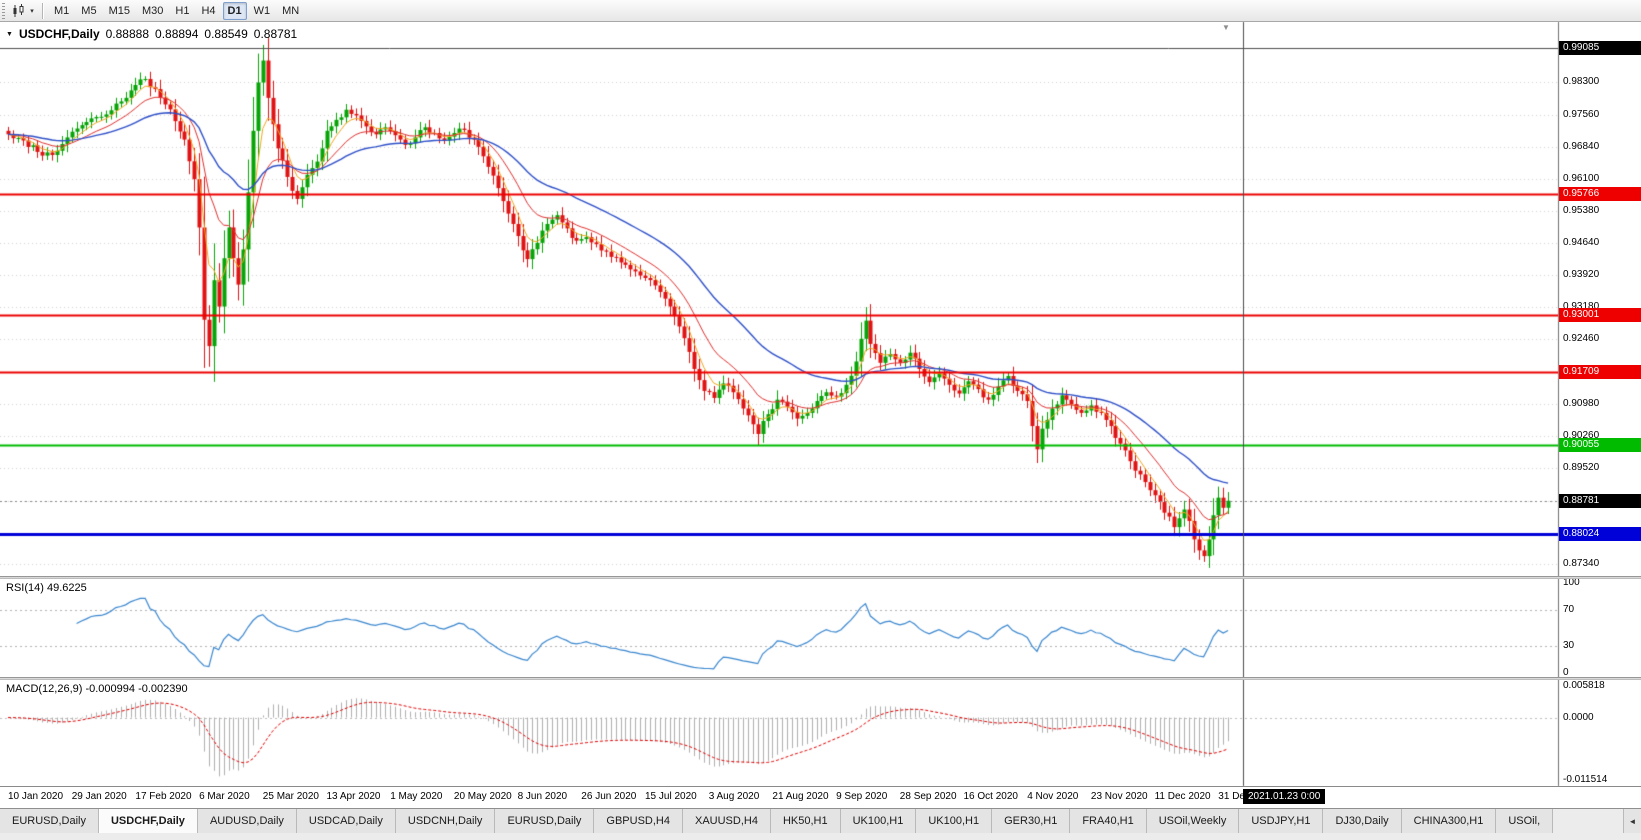  Describe the element at coordinates (59, 34) in the screenshot. I see `chart-symbol-label: USDCHF,Daily` at that location.